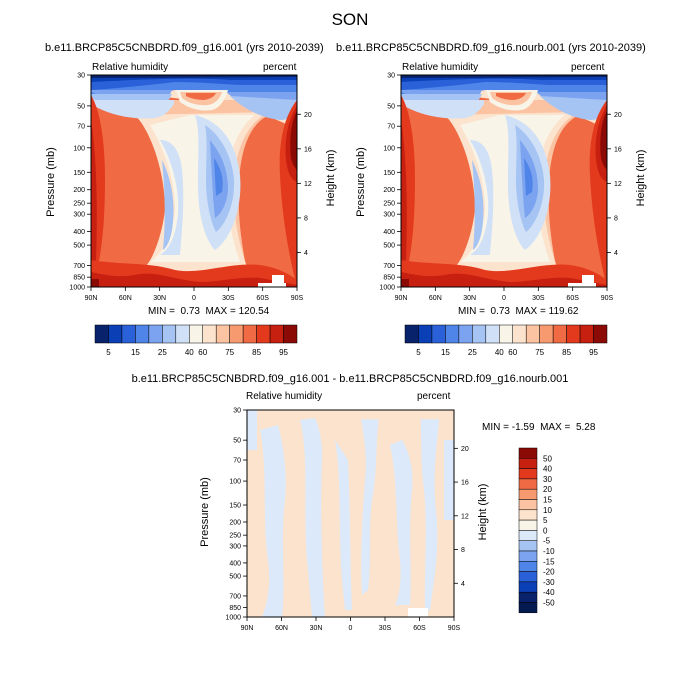  Describe the element at coordinates (471, 311) in the screenshot. I see `panel2-min-label: MIN =` at that location.